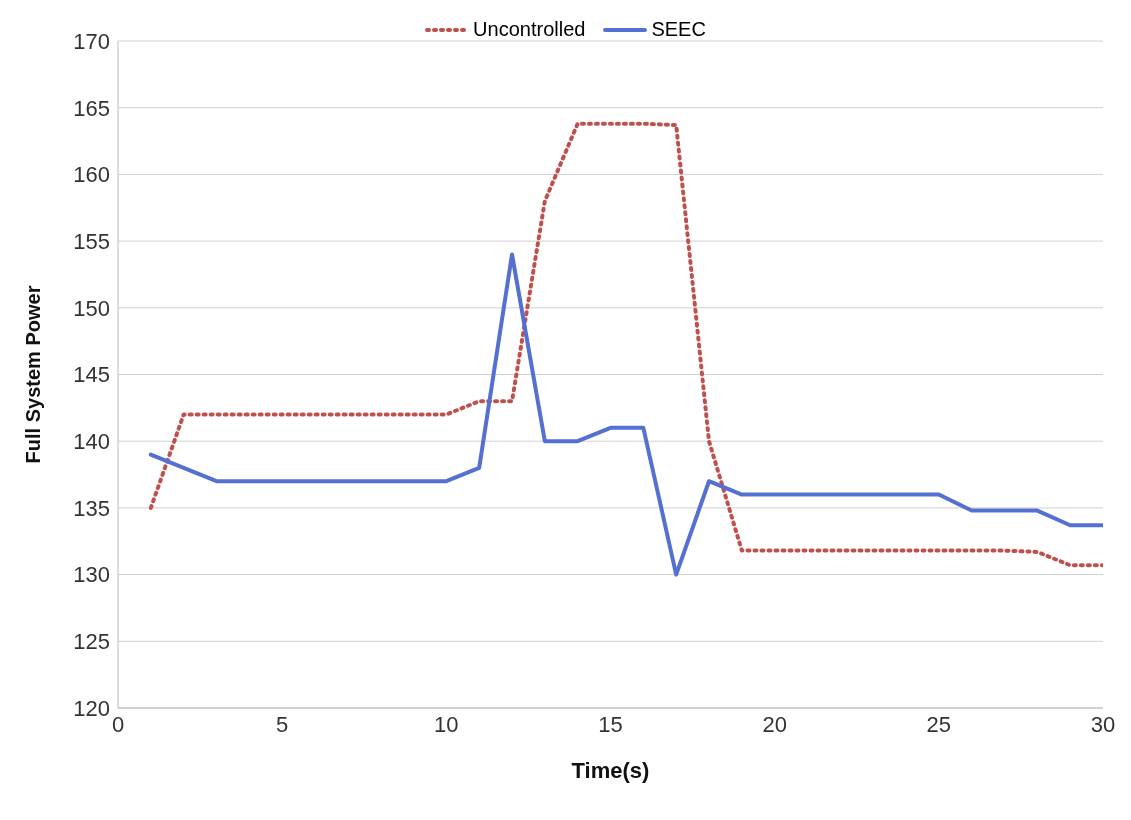 The height and width of the screenshot is (820, 1131). What do you see at coordinates (33, 374) in the screenshot?
I see `y-axis-title: Full System Power` at bounding box center [33, 374].